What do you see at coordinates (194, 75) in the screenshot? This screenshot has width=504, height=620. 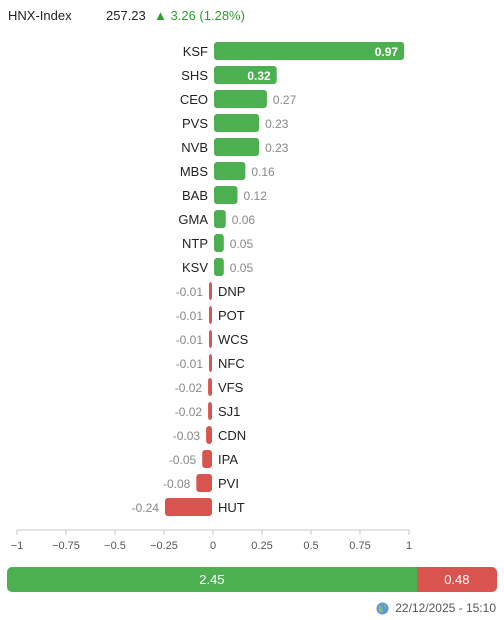 I see `category-label: SHS` at bounding box center [194, 75].